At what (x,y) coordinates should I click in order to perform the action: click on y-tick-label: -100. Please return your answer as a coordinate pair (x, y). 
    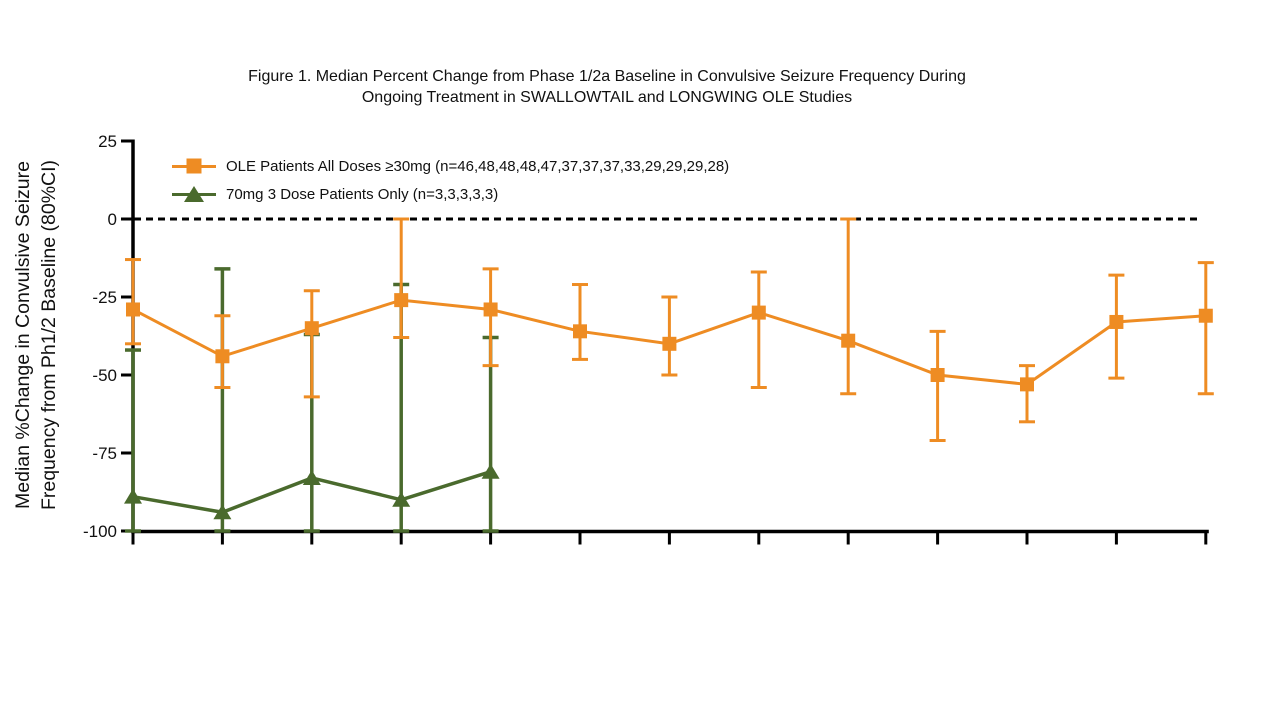
    Looking at the image, I should click on (100, 531).